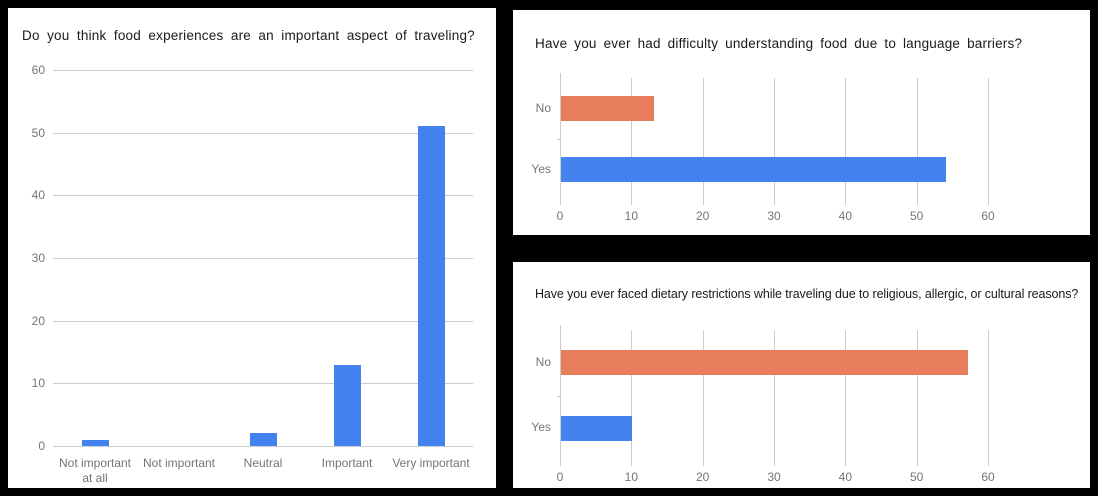 The image size is (1098, 496). Describe the element at coordinates (38, 383) in the screenshot. I see `y-axis-tick-label: 10` at that location.